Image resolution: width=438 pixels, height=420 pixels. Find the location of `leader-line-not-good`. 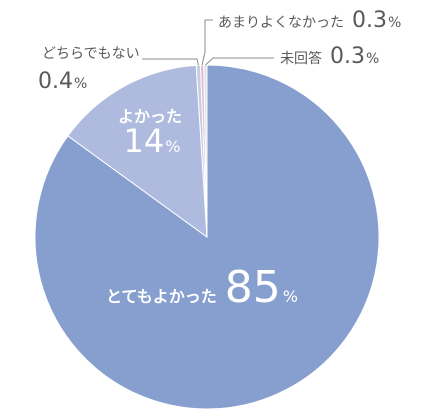

leader-line-not-good is located at coordinates (207, 42).